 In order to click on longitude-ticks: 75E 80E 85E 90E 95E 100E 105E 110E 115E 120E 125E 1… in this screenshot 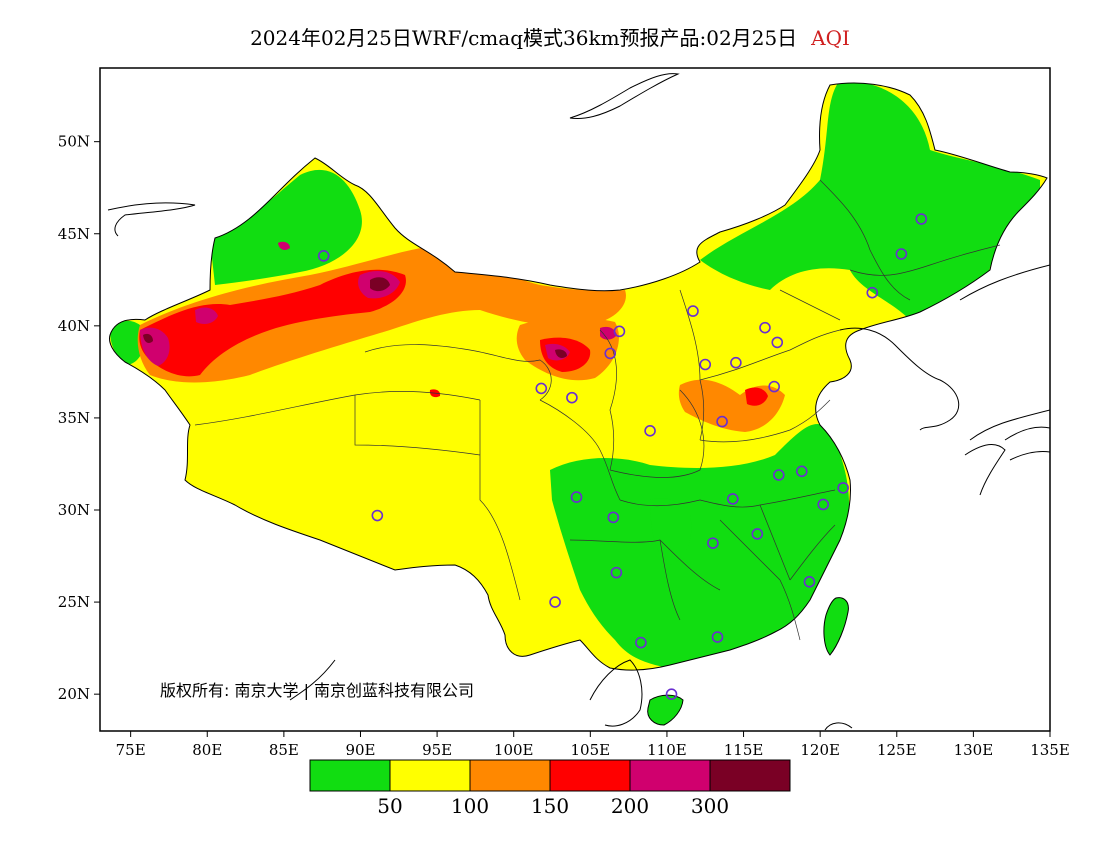, I will do `click(593, 745)`.